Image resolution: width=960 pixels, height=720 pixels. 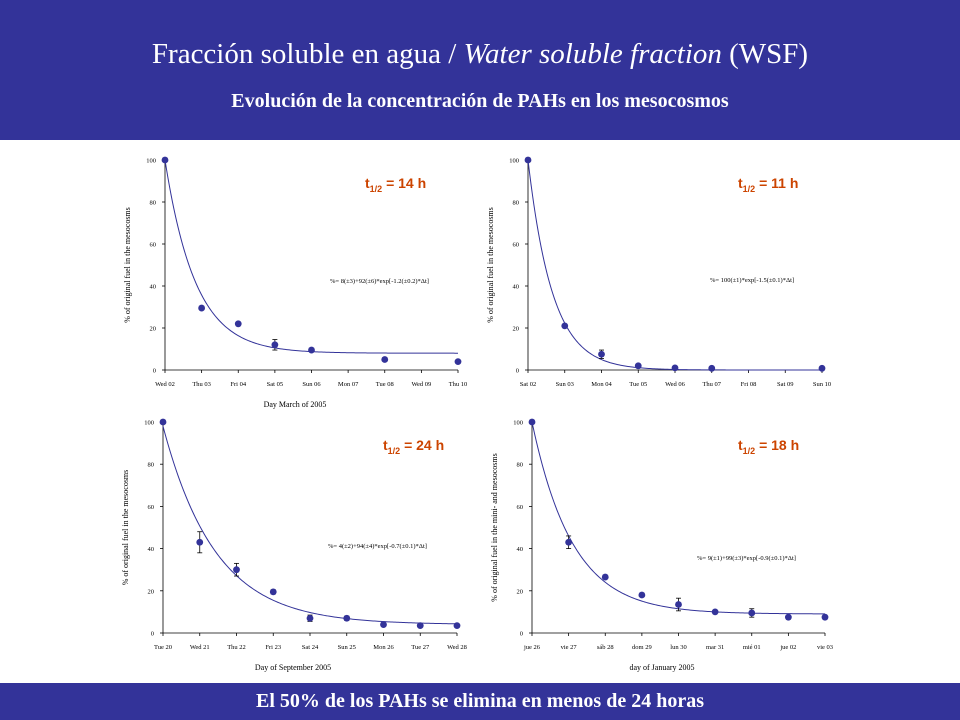 What do you see at coordinates (675, 384) in the screenshot?
I see `x-tick-label: Wed 06` at bounding box center [675, 384].